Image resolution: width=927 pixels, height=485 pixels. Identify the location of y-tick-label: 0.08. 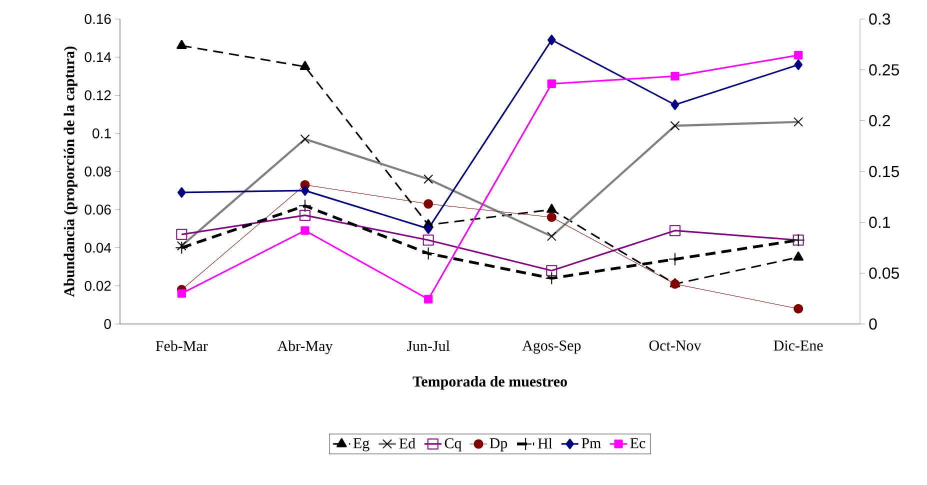
(97, 171).